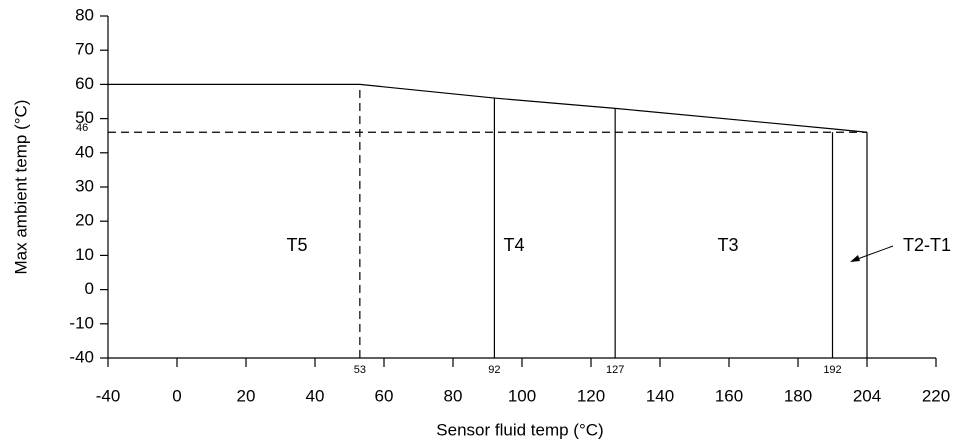  What do you see at coordinates (453, 395) in the screenshot?
I see `x-tick-label: 80` at bounding box center [453, 395].